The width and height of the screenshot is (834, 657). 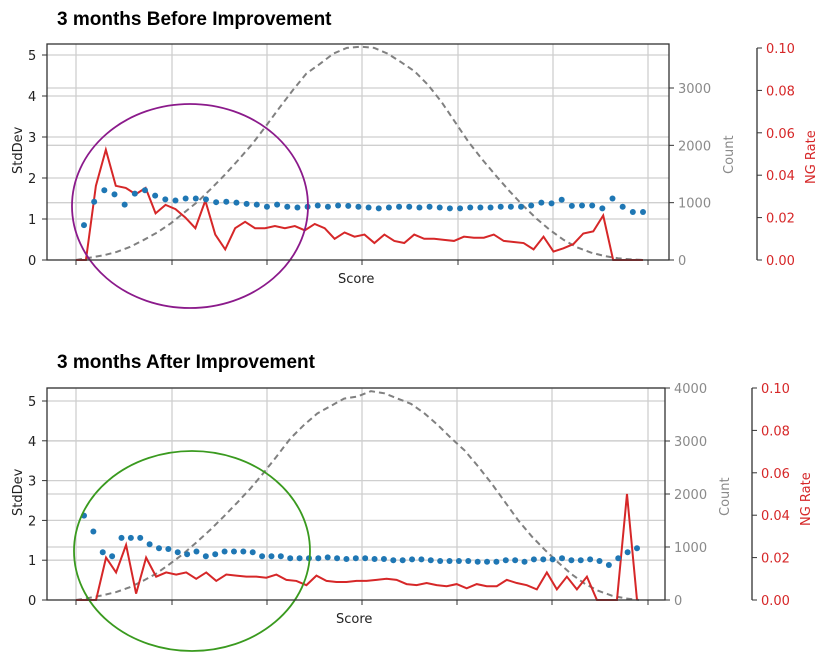 What do you see at coordinates (356, 279) in the screenshot?
I see `x-axis-label: Score` at bounding box center [356, 279].